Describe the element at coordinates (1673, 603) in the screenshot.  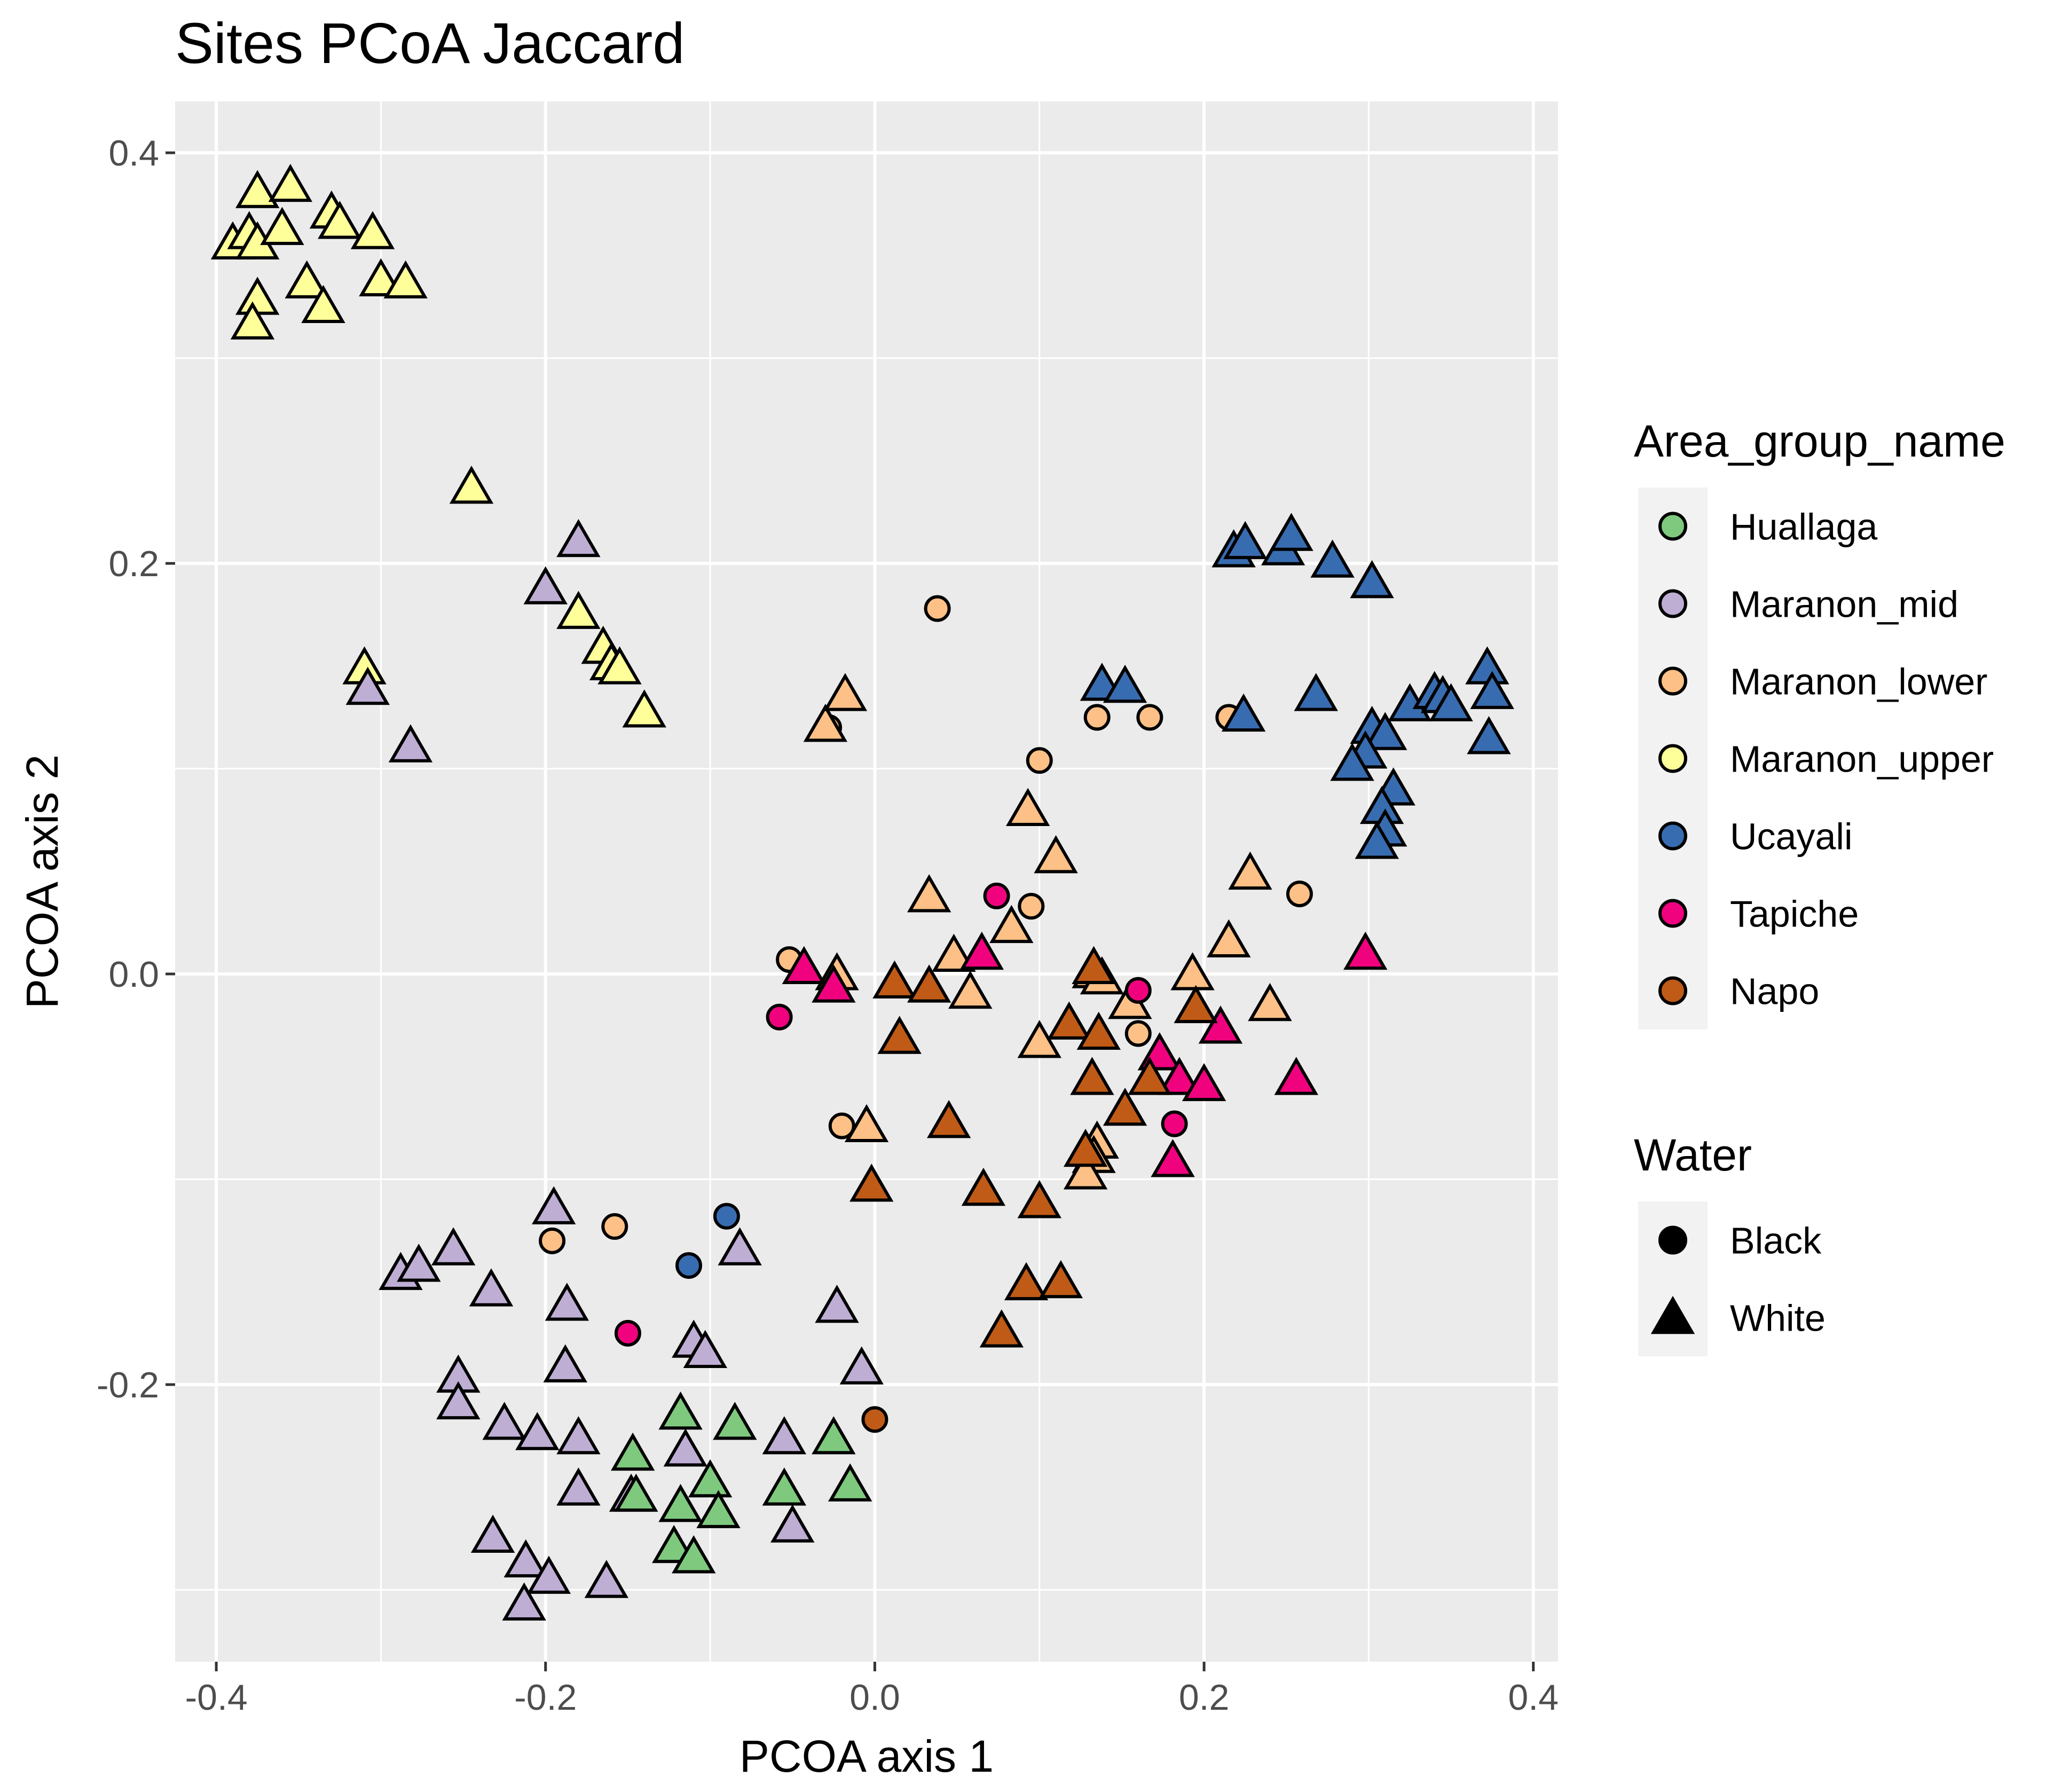
I see `legend-swatch-maranon-mid` at that location.